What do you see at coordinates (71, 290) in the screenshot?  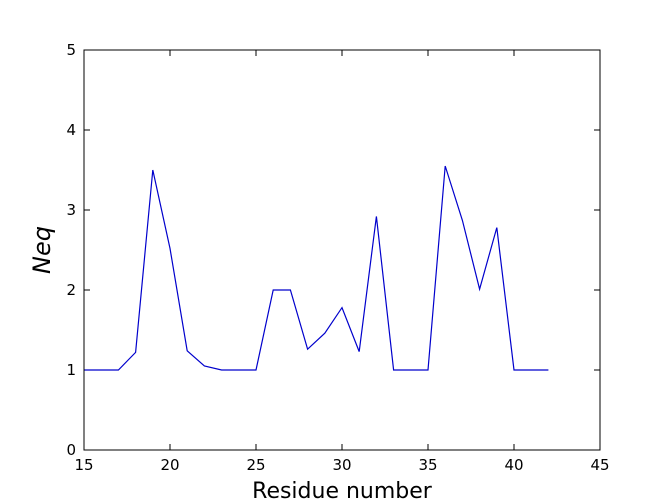 I see `y-tick-label: 2` at bounding box center [71, 290].